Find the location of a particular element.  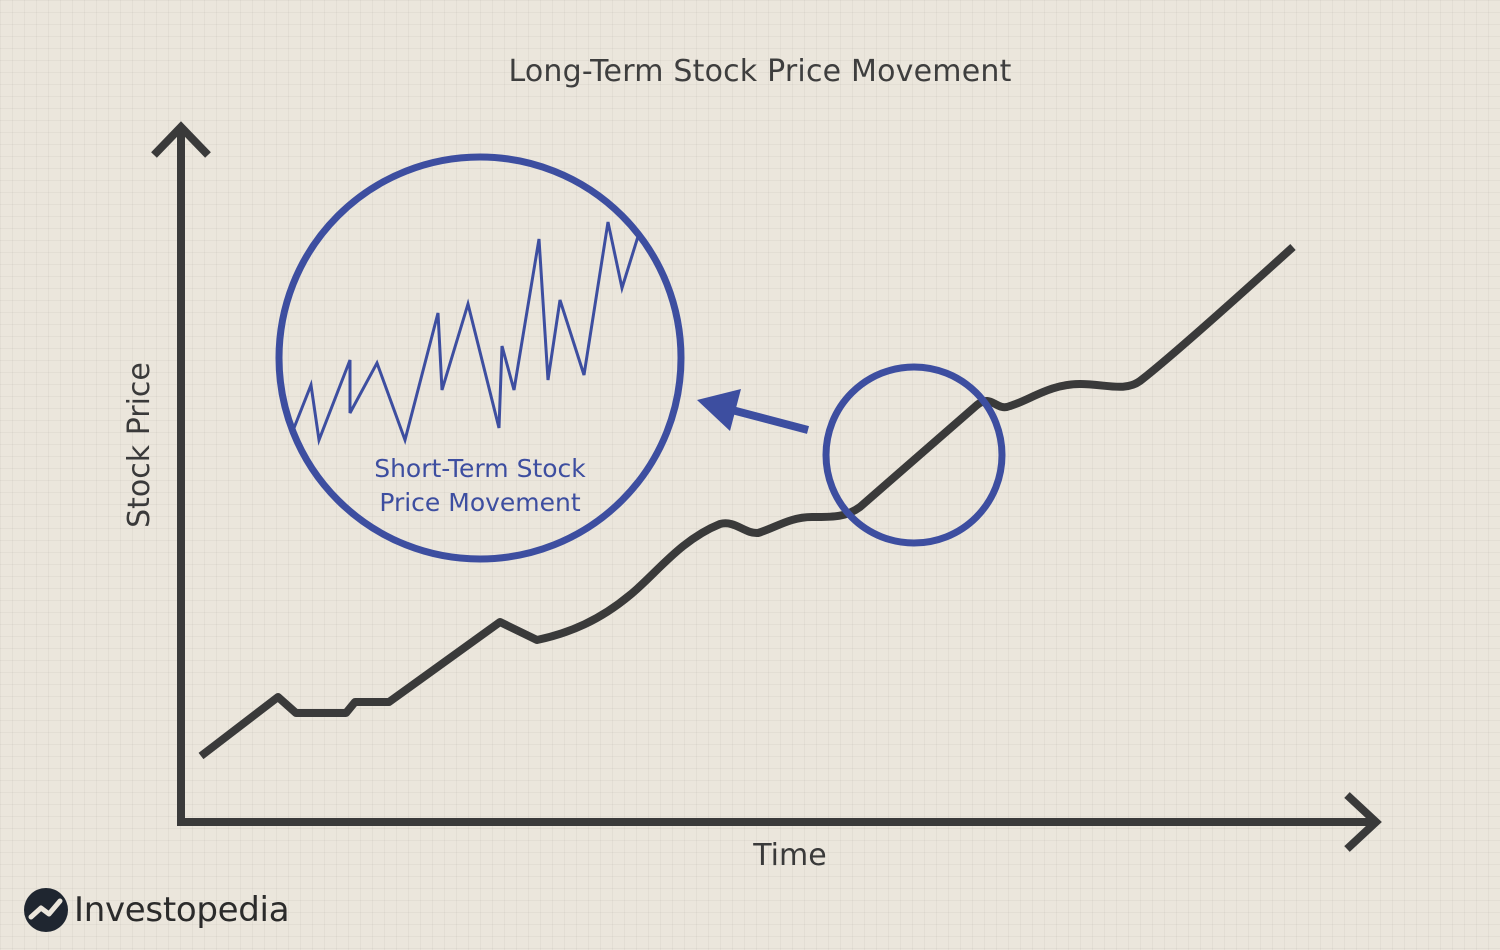

zoom-circle is located at coordinates (914, 455).